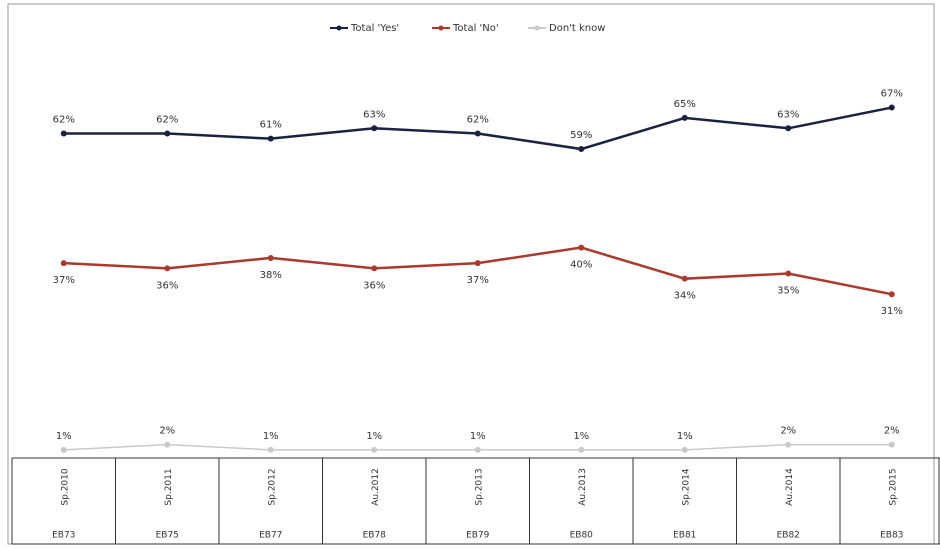  I want to click on x-tick-label: Sp.2013, so click(479, 486).